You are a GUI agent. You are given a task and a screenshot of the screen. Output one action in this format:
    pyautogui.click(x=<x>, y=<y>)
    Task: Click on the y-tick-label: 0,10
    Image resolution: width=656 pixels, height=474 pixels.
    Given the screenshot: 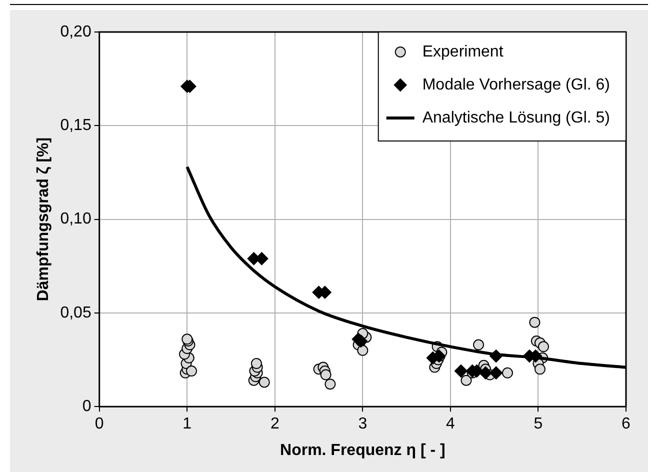 What is the action you would take?
    pyautogui.click(x=76, y=219)
    